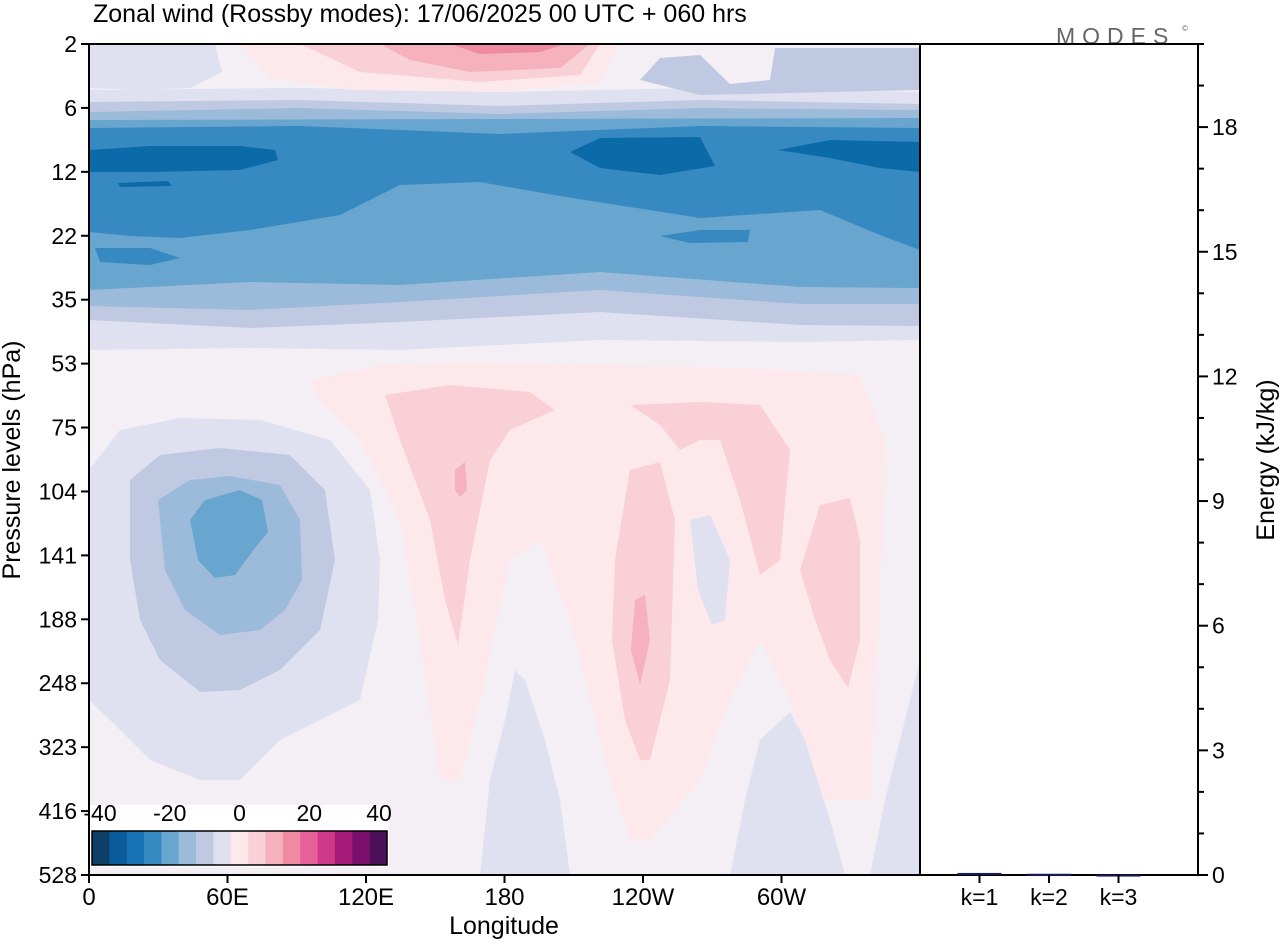 This screenshot has width=1280, height=947. I want to click on colorbar-tick-label: 20, so click(309, 813).